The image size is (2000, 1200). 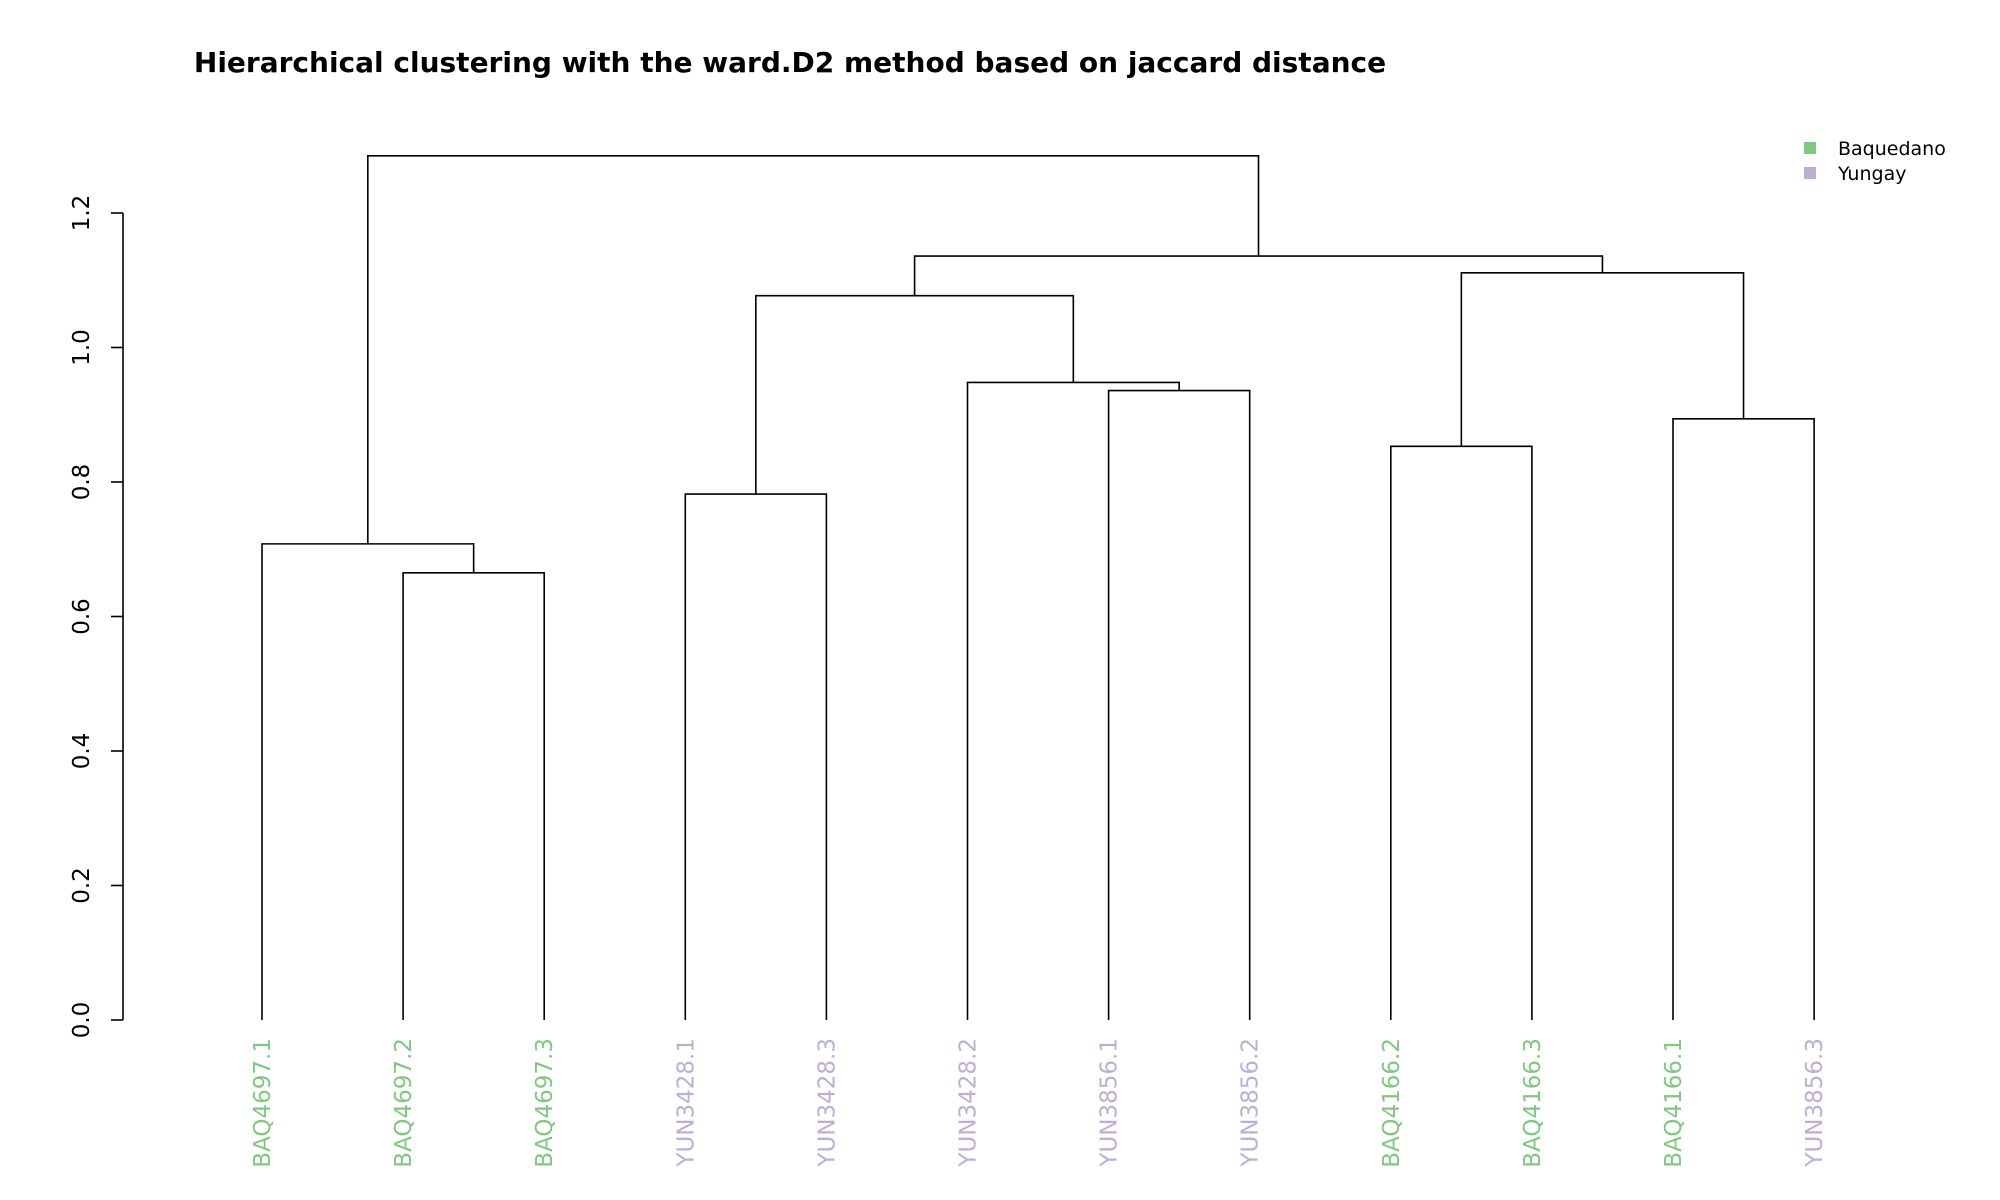 I want to click on y-tick-label: 0.0, so click(x=82, y=1020).